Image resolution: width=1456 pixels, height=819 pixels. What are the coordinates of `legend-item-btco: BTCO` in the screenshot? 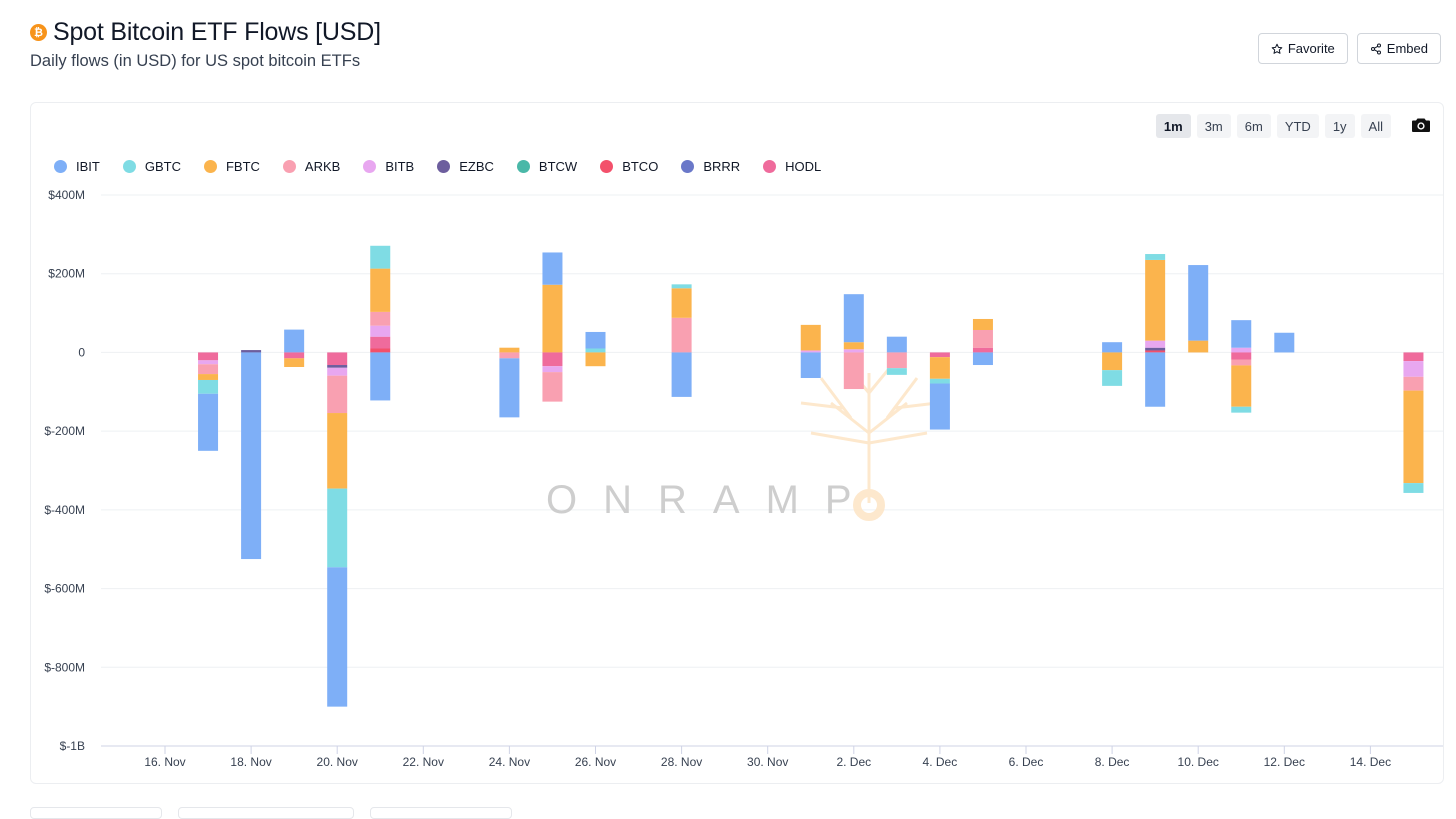 It's located at (629, 166).